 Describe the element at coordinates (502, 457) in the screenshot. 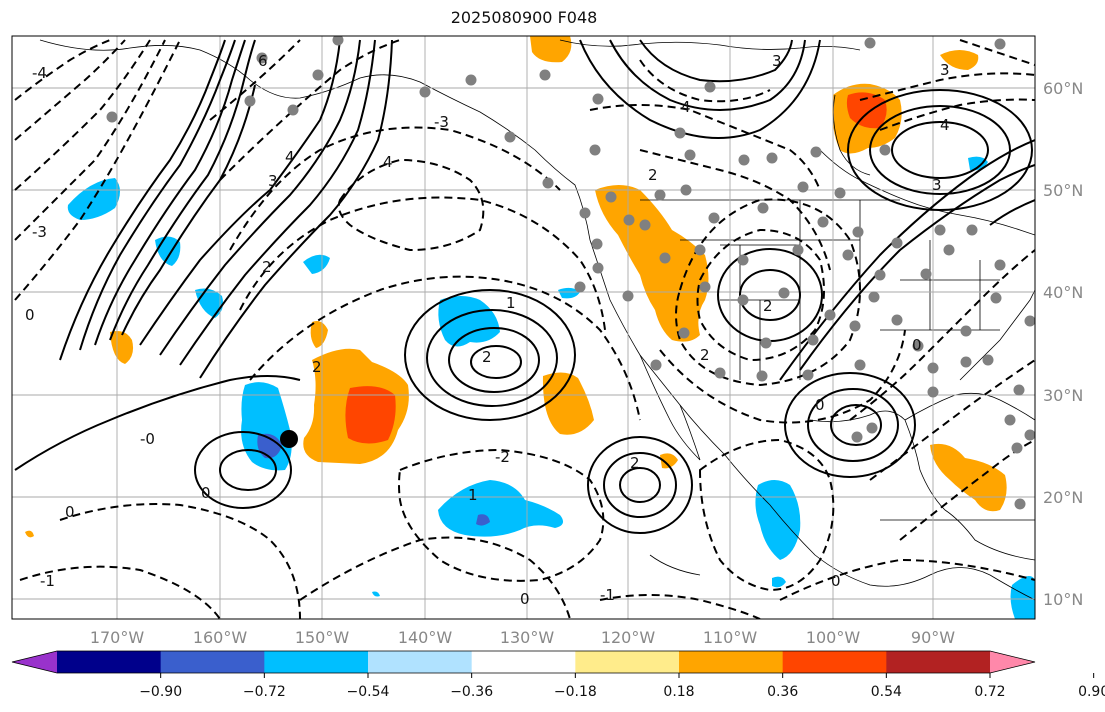

I see `svg-text: -2` at that location.